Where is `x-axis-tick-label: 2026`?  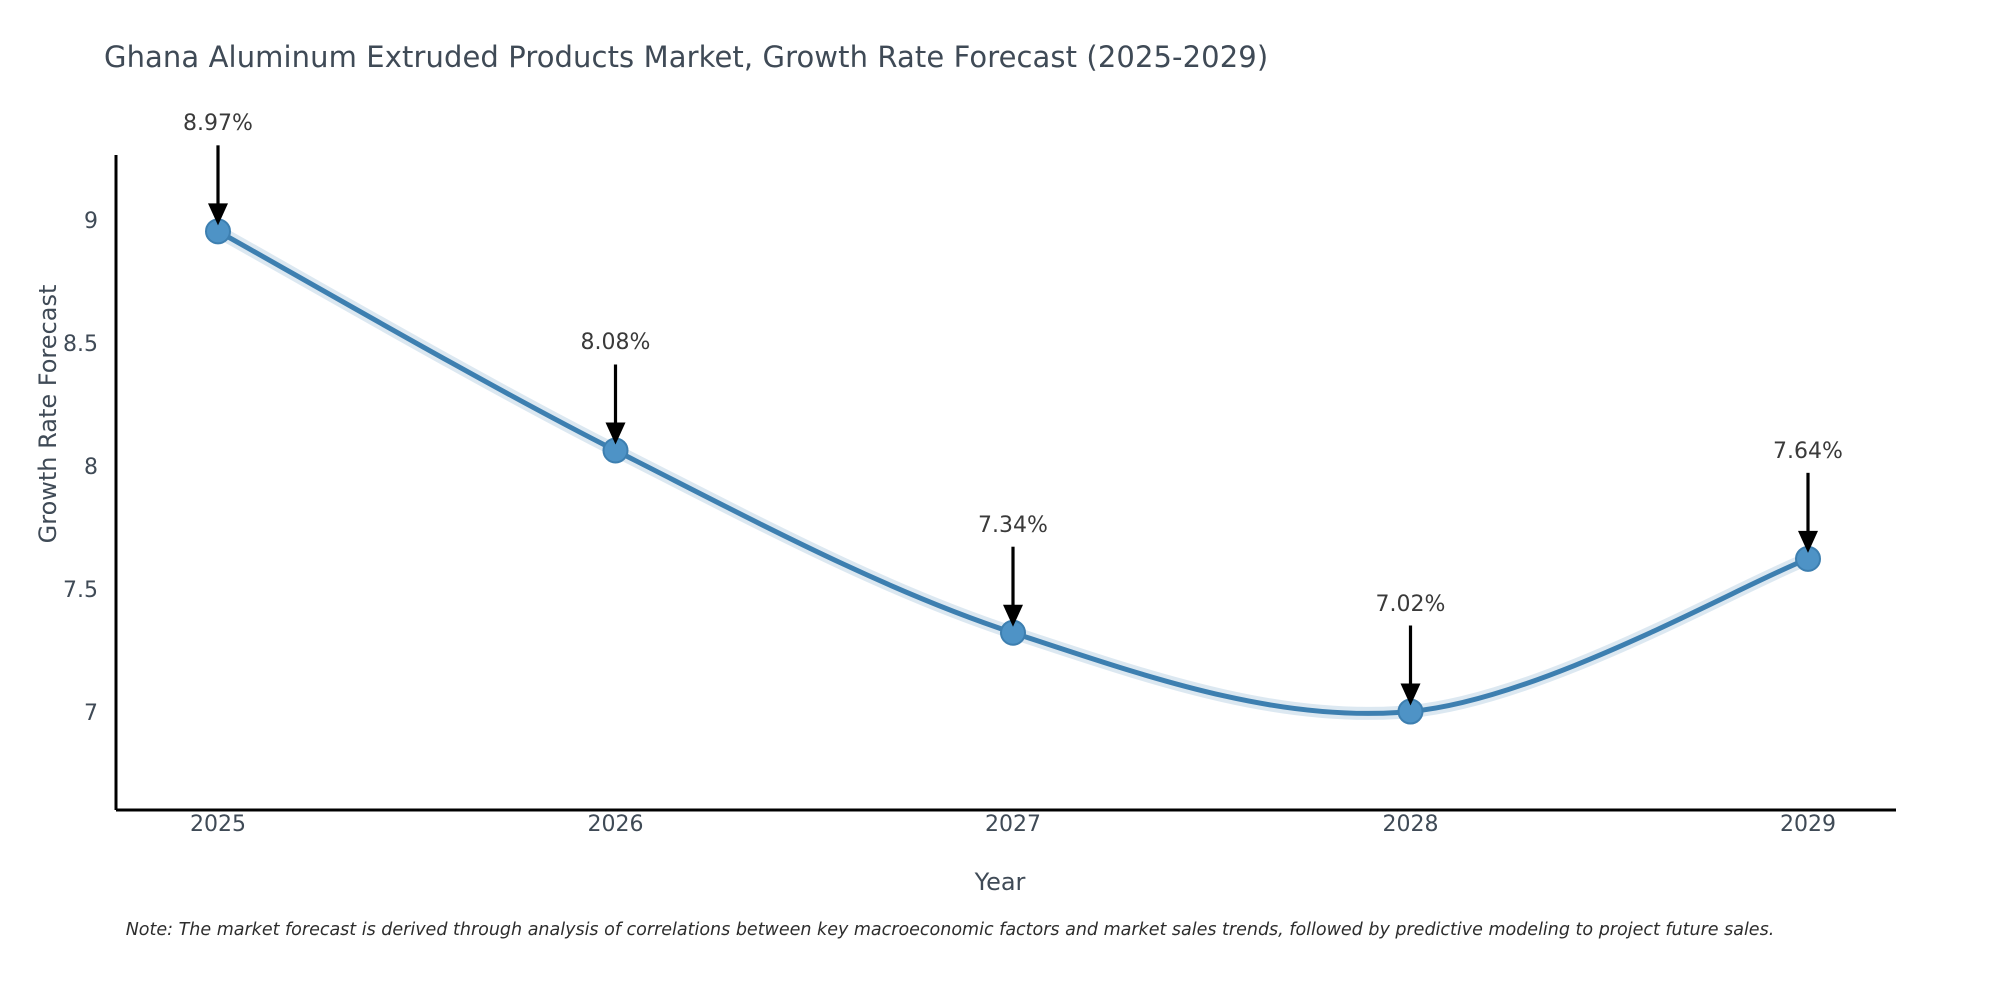 x-axis-tick-label: 2026 is located at coordinates (615, 824).